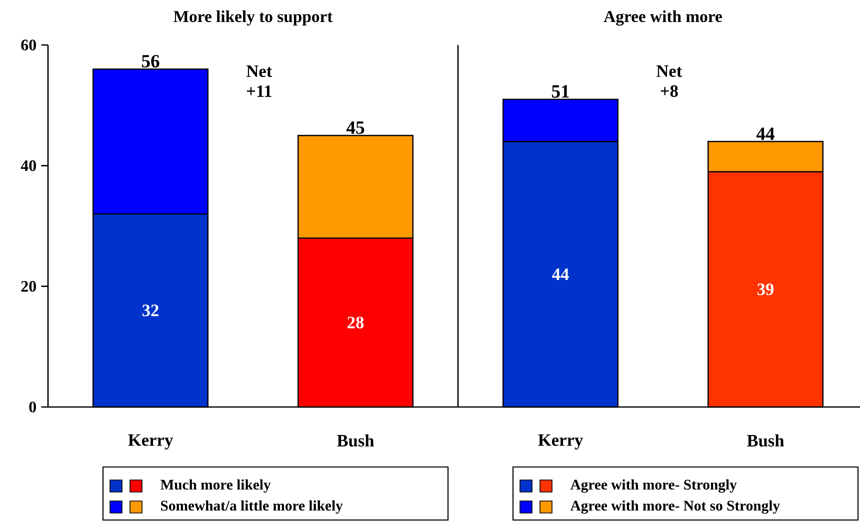  I want to click on total-label: 56, so click(151, 61).